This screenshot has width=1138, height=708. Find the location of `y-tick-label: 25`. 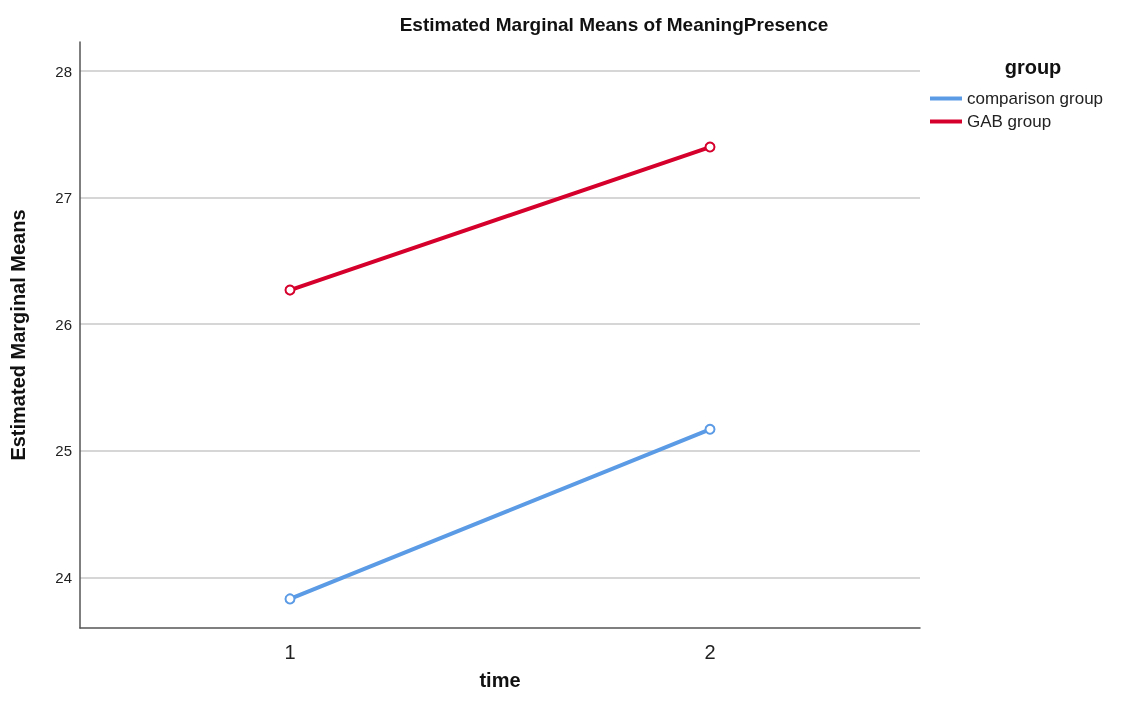

y-tick-label: 25 is located at coordinates (63, 451).